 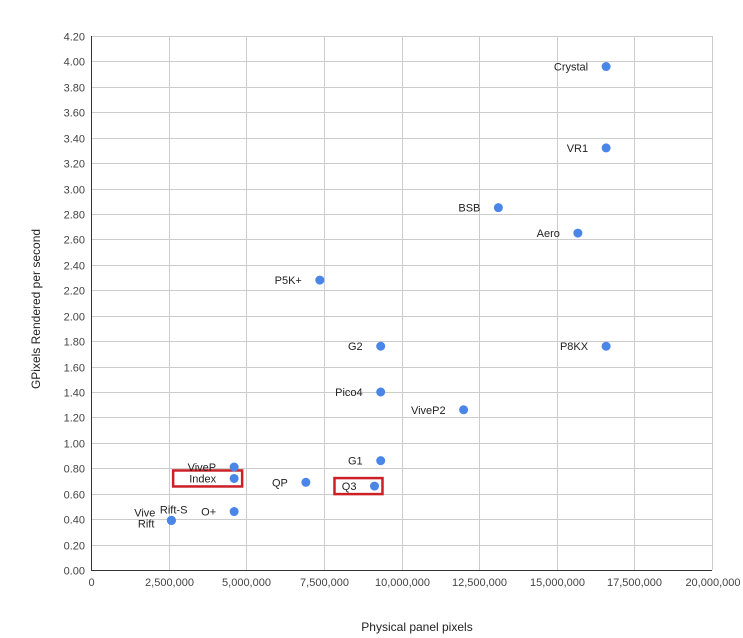 What do you see at coordinates (381, 461) in the screenshot?
I see `data-point-g1` at bounding box center [381, 461].